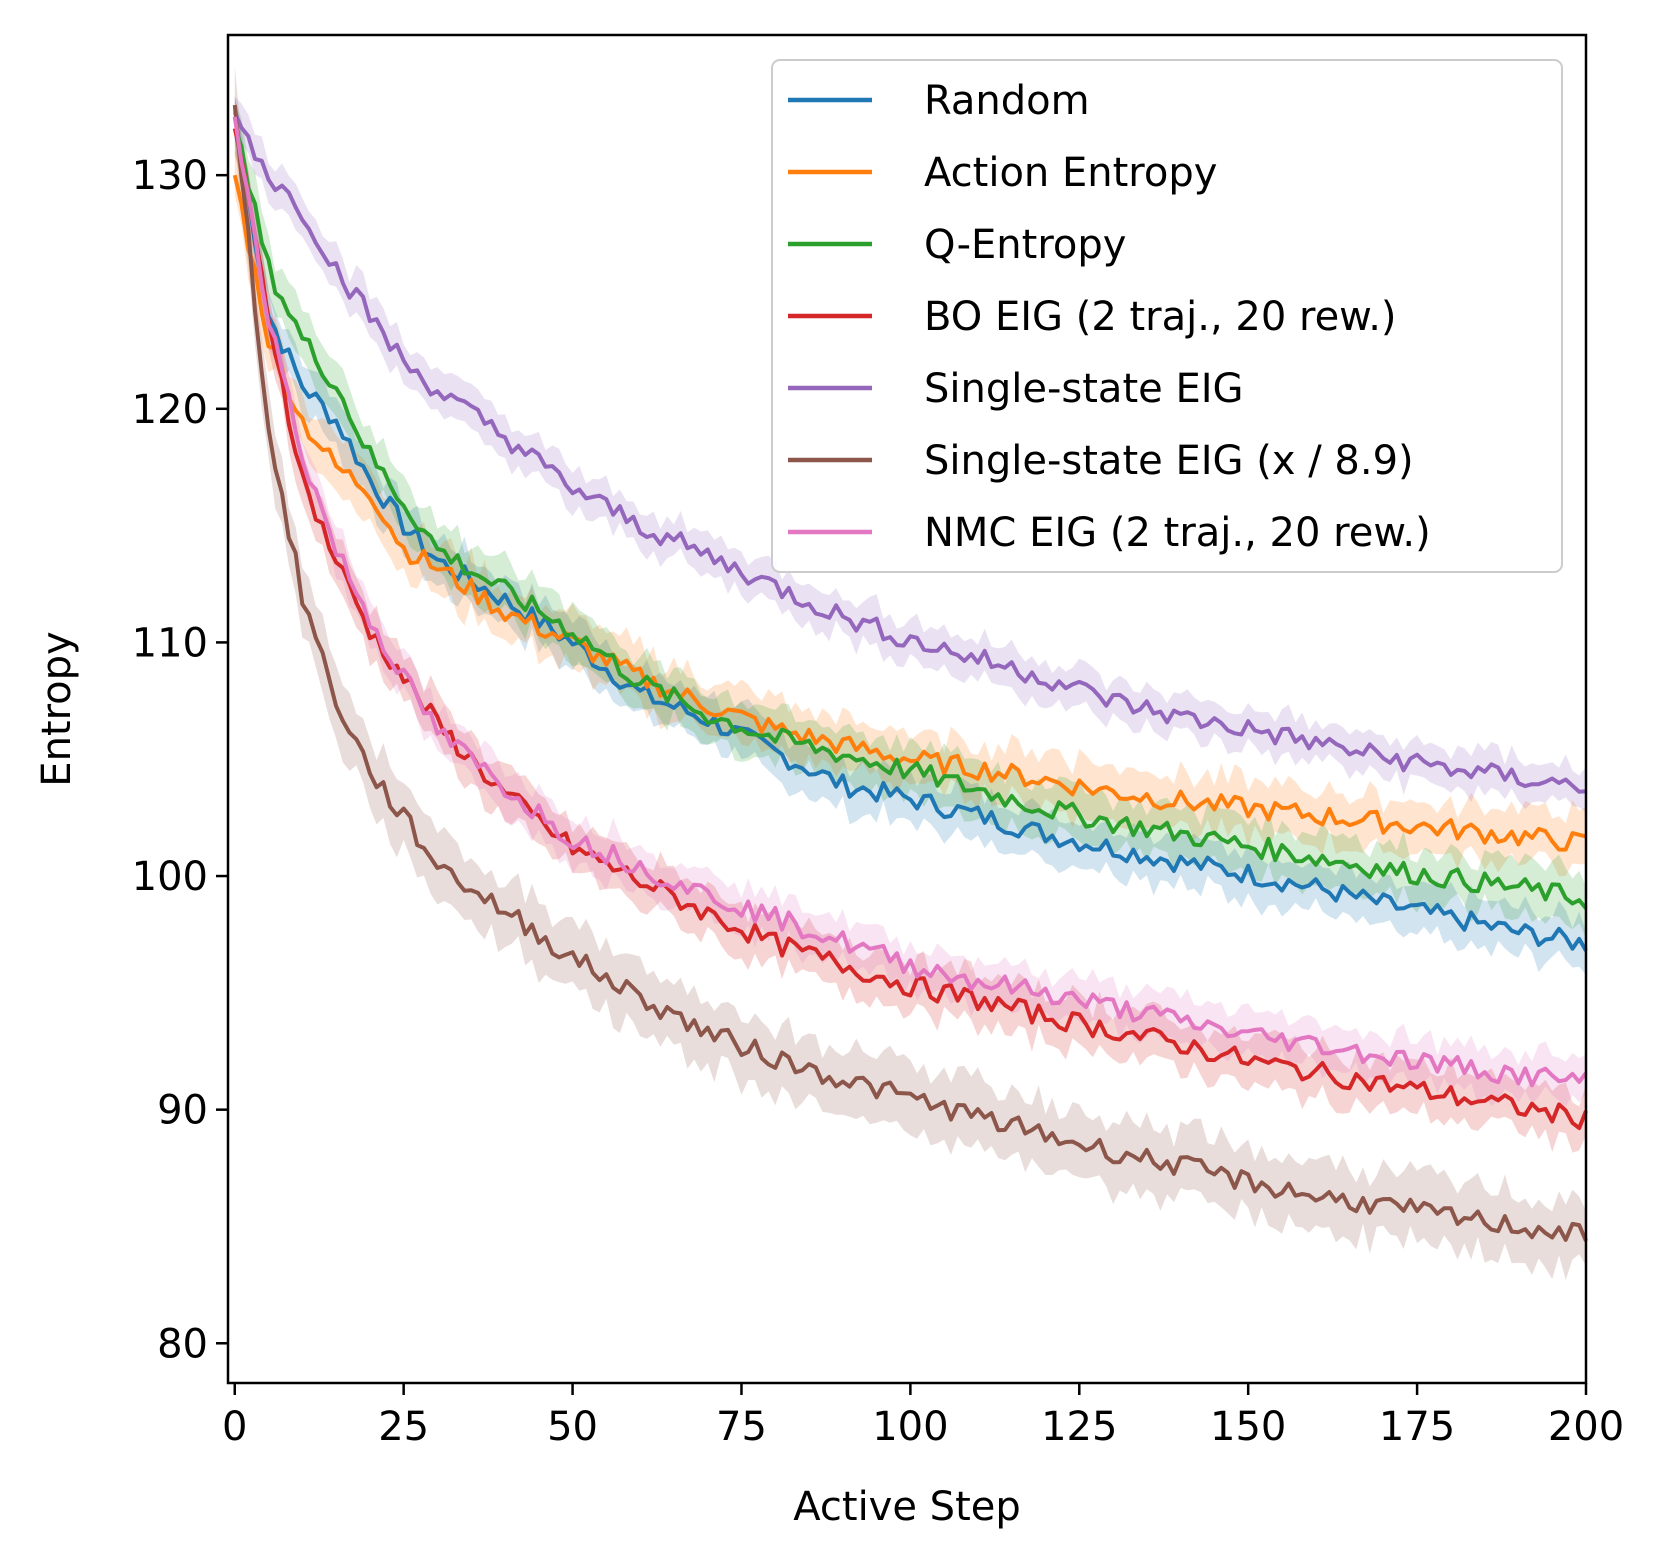  What do you see at coordinates (170, 410) in the screenshot?
I see `y-tick-label-120: 120` at bounding box center [170, 410].